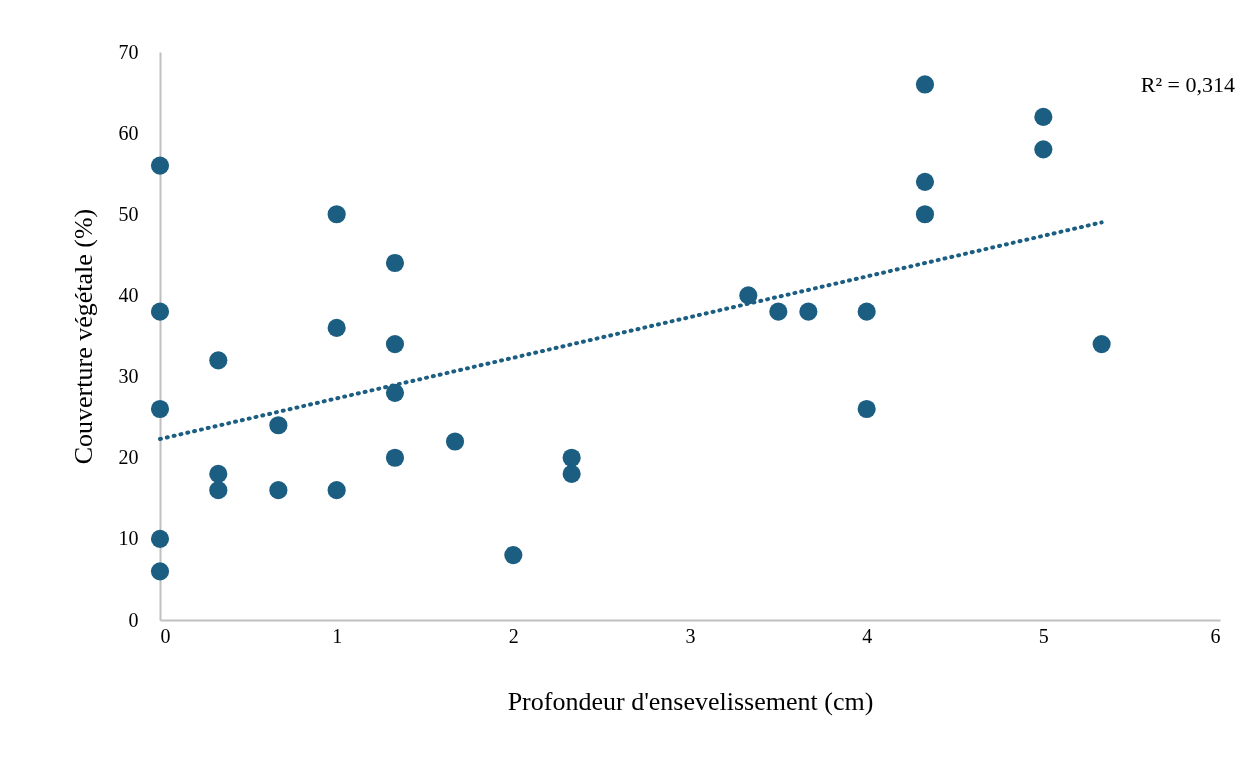  I want to click on y-tick-label: 10, so click(128, 538).